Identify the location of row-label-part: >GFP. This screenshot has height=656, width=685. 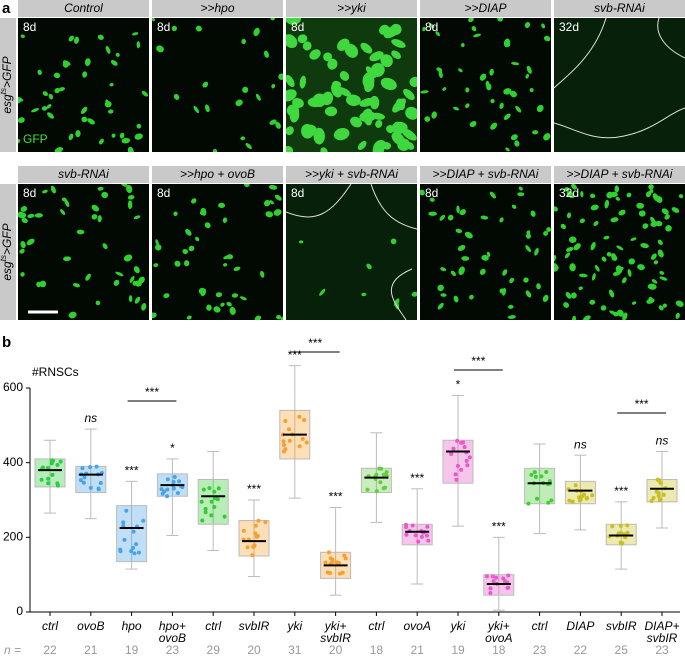
(7, 239).